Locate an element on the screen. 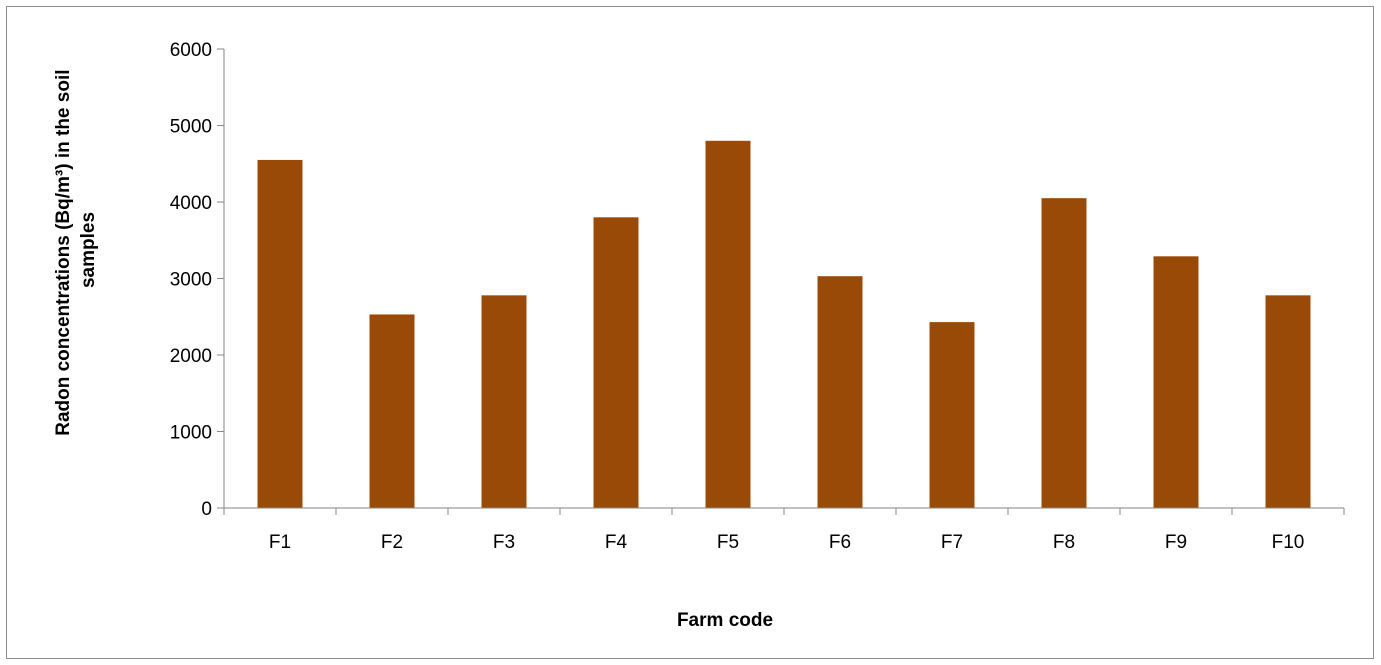  x-tick-label: F6 is located at coordinates (840, 542).